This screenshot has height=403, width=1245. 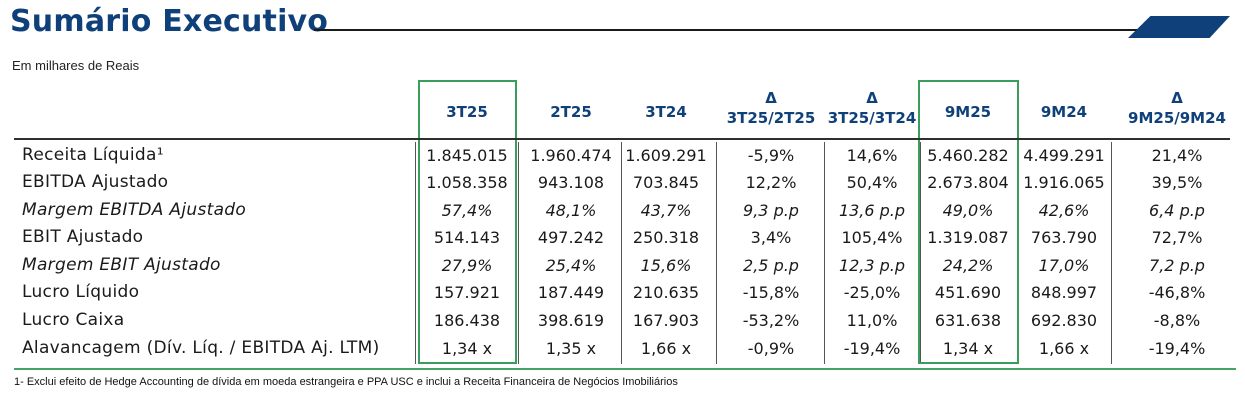 I want to click on column-header: Δ 3T25/3T24, so click(x=872, y=108).